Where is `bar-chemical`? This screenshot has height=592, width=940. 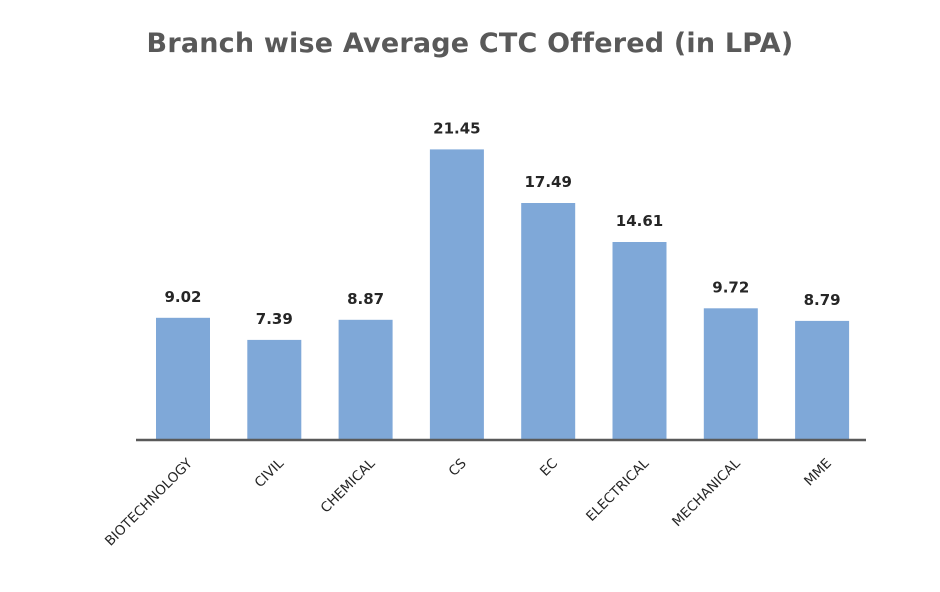
bar-chemical is located at coordinates (365, 379).